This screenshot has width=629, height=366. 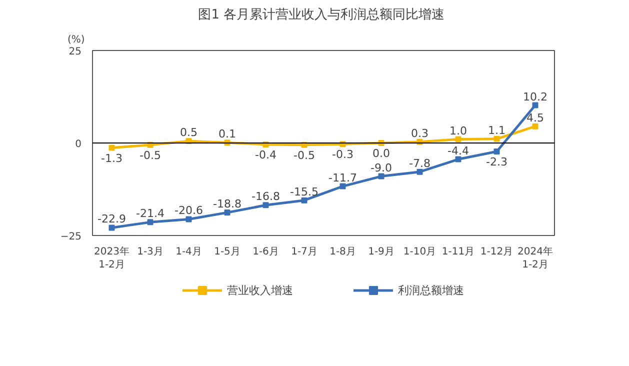 I want to click on y-axis-title: (%), so click(x=76, y=40).